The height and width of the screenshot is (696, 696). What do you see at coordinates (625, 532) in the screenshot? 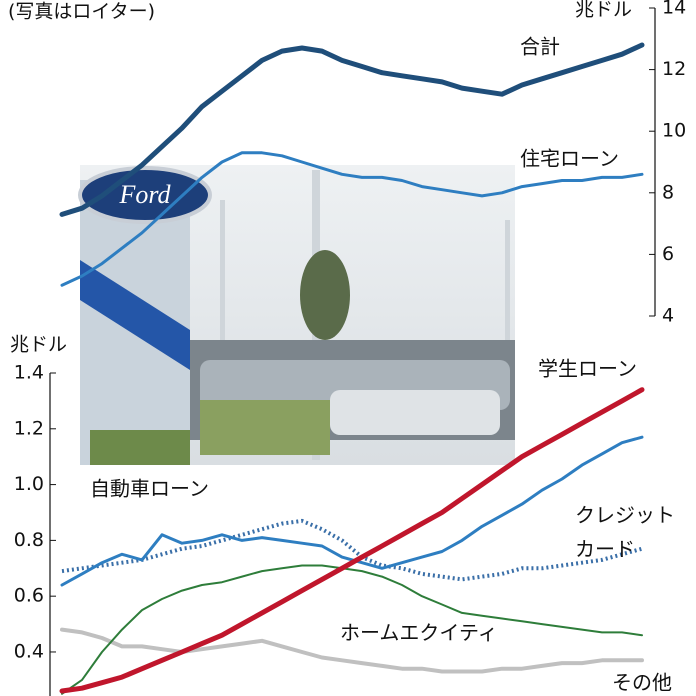
I see `series-label: クレジットカード` at bounding box center [625, 532].